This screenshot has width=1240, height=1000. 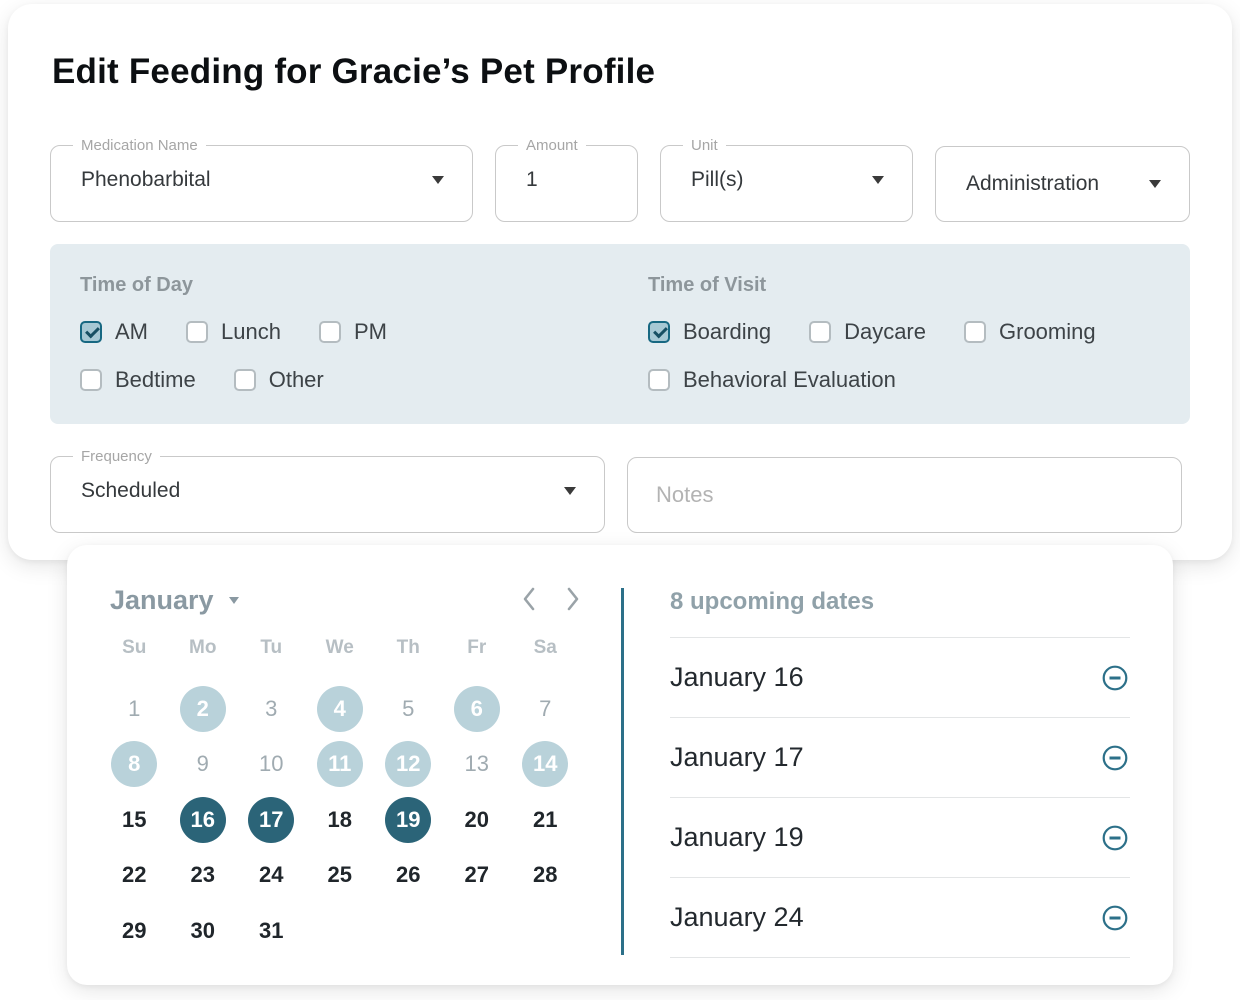 What do you see at coordinates (408, 647) in the screenshot?
I see `weekday-label: Th` at bounding box center [408, 647].